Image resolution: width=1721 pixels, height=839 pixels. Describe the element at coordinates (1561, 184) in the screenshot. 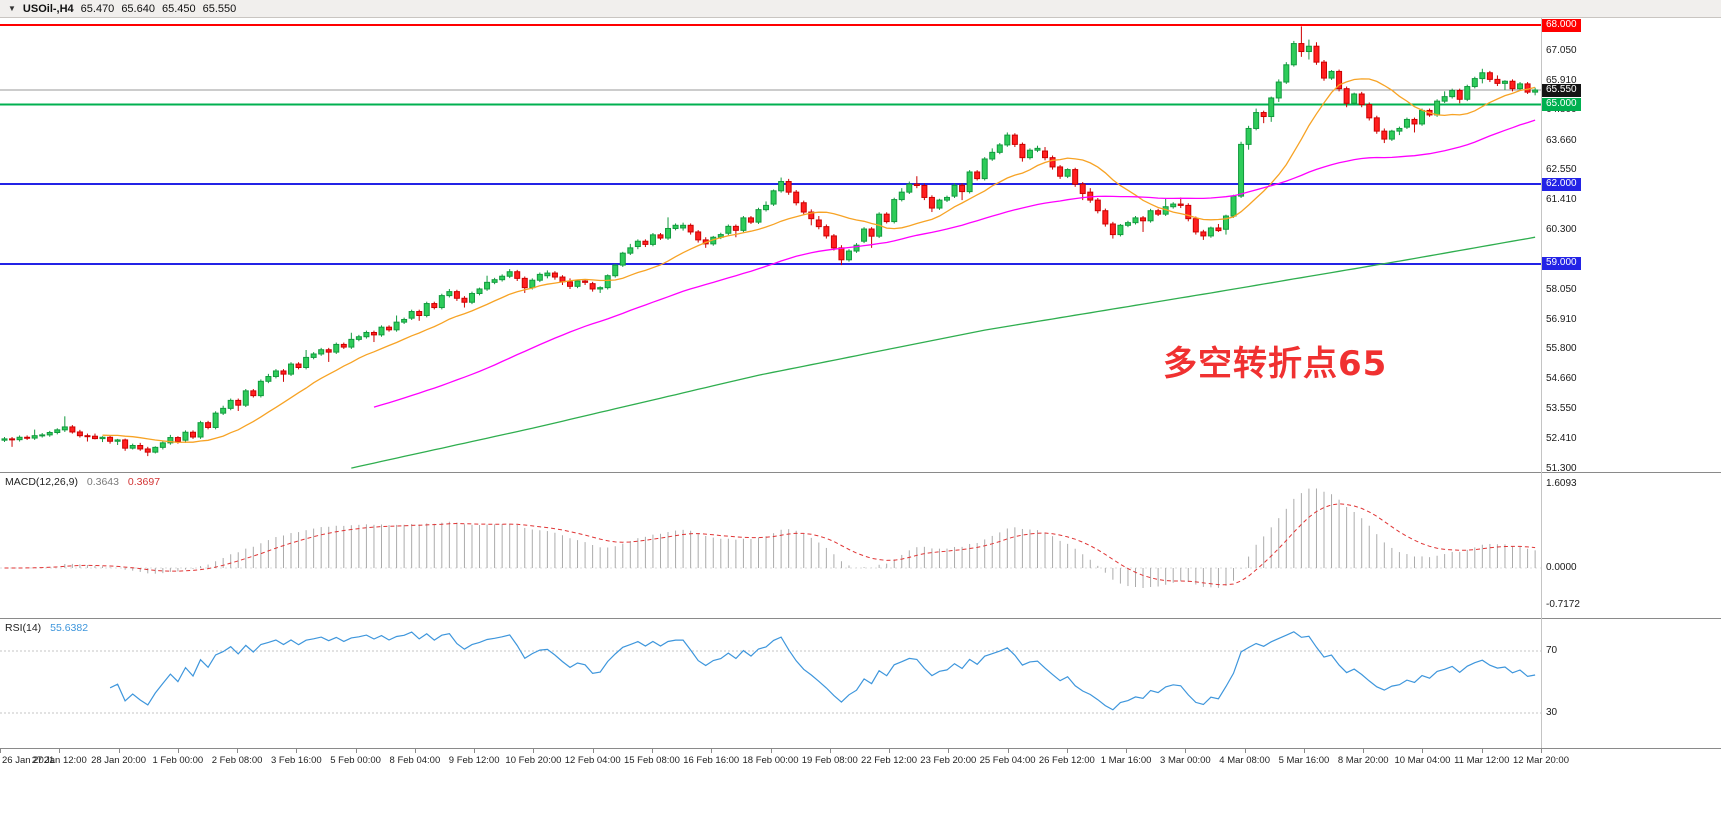

I see `price-axis-badge: 62.000` at that location.